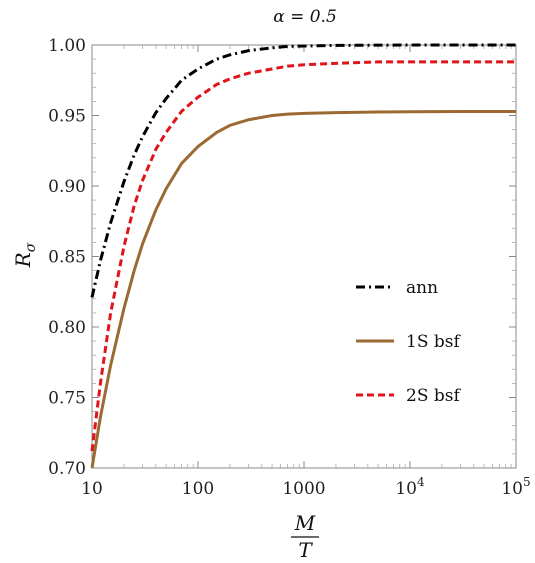 The image size is (535, 563). I want to click on x-tick-label: 1000, so click(303, 489).